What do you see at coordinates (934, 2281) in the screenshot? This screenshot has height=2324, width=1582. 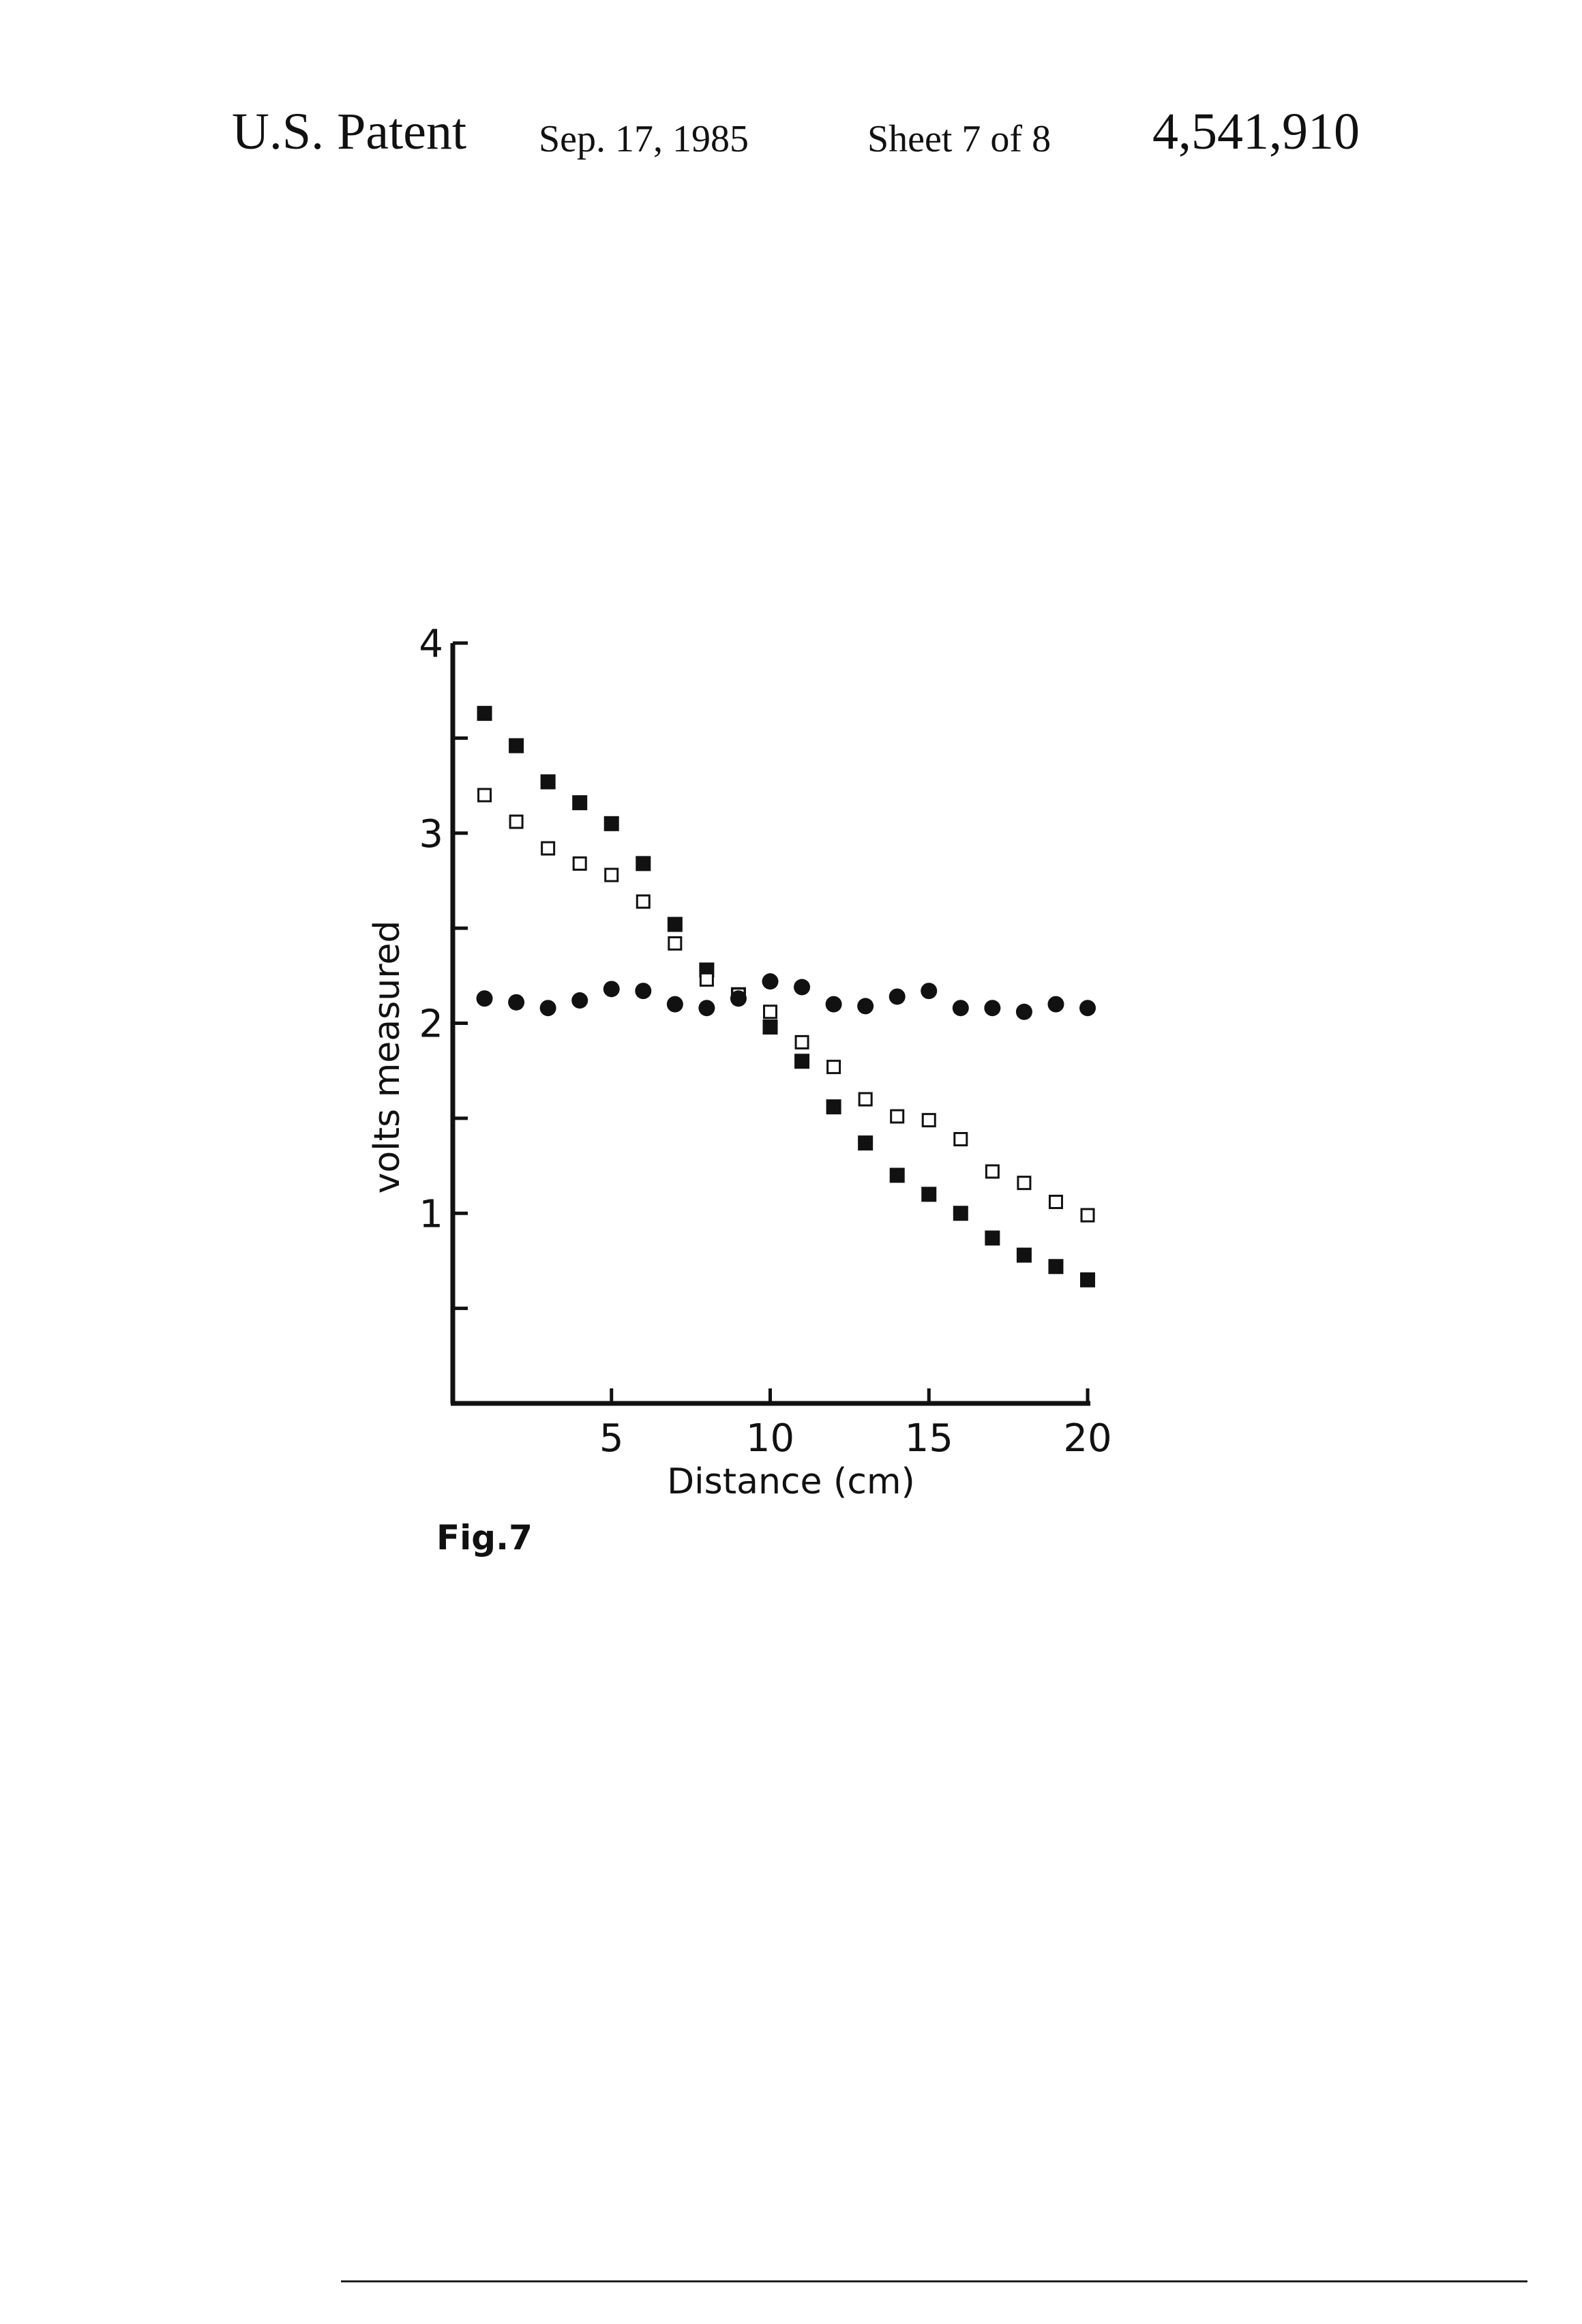 I see `footer-rule` at bounding box center [934, 2281].